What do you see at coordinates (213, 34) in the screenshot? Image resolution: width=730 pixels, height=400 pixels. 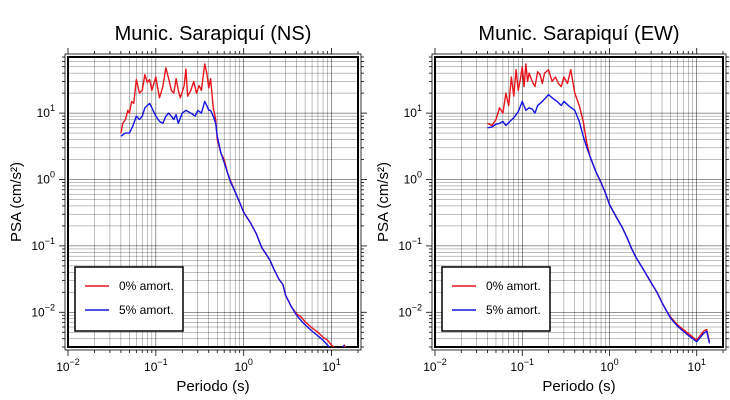 I see `chart-title: Munic. Sarapiquí (NS)` at bounding box center [213, 34].